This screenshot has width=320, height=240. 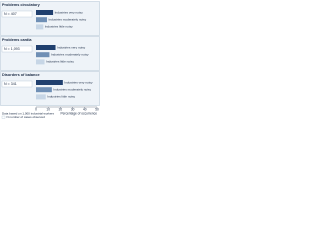 I want to click on x-tick-label: 30, so click(x=73, y=110).